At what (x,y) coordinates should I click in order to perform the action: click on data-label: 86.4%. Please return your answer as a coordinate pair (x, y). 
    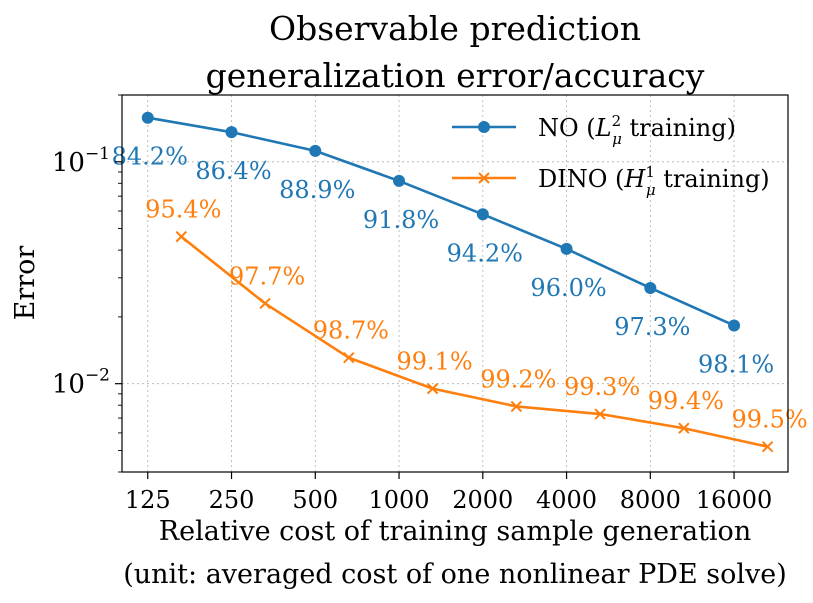
    Looking at the image, I should click on (233, 171).